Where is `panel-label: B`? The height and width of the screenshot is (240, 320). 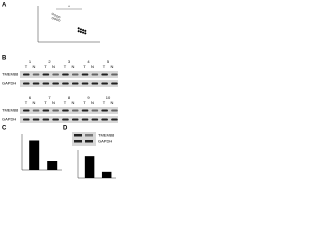
panel-label: B is located at coordinates (4, 59).